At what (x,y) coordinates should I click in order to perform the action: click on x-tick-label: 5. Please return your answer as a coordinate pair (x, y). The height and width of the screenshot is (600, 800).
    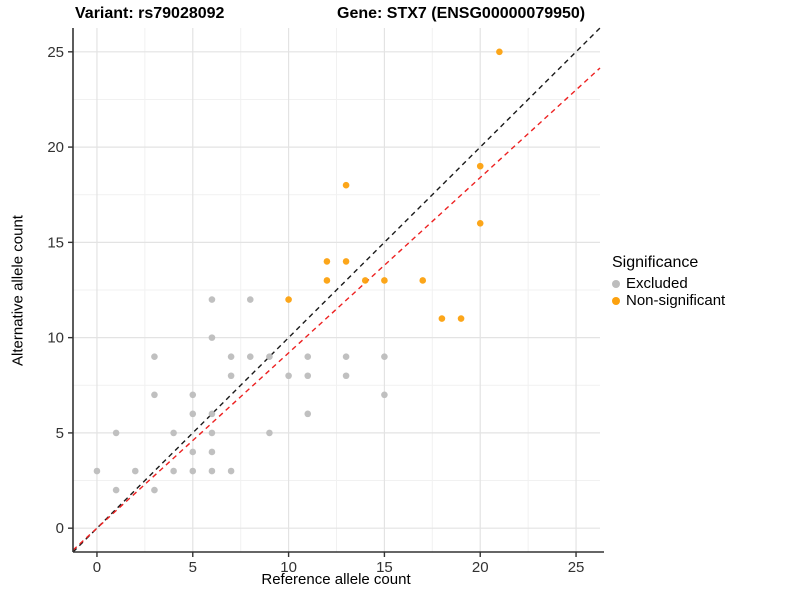
    Looking at the image, I should click on (193, 567).